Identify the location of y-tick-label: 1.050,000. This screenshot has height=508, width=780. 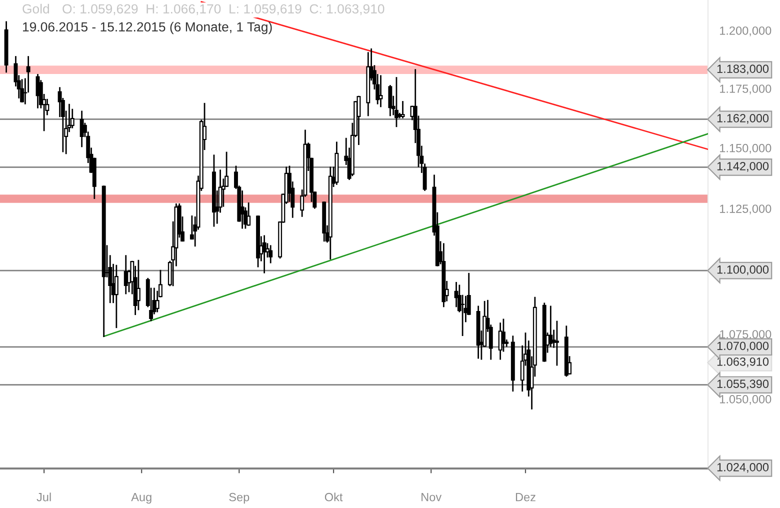
(746, 400).